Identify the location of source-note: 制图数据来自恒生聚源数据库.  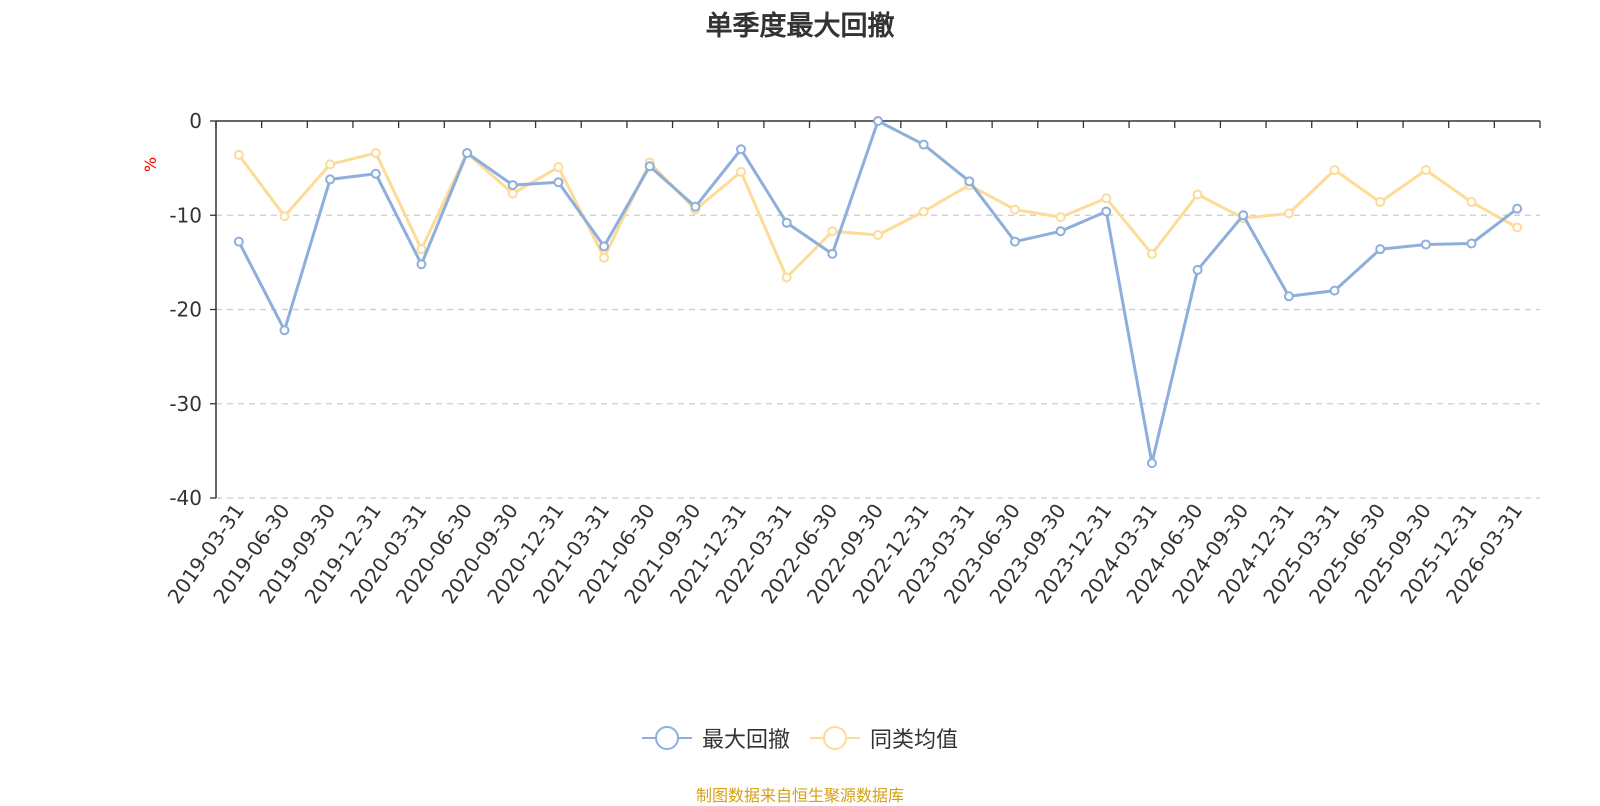
(799, 795).